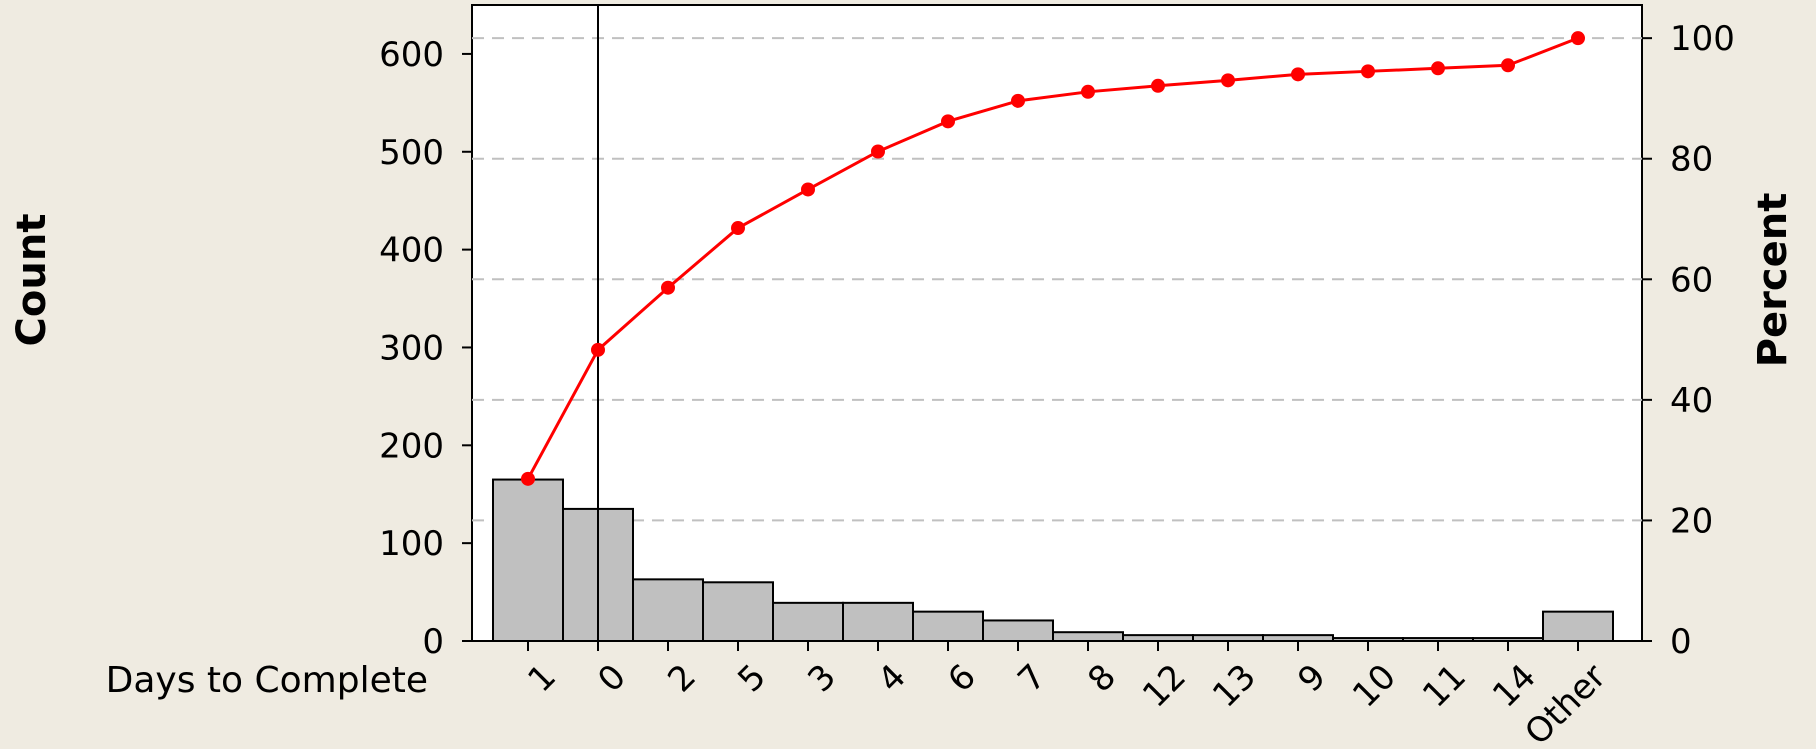  I want to click on right-tick-label: 0, so click(1681, 642).